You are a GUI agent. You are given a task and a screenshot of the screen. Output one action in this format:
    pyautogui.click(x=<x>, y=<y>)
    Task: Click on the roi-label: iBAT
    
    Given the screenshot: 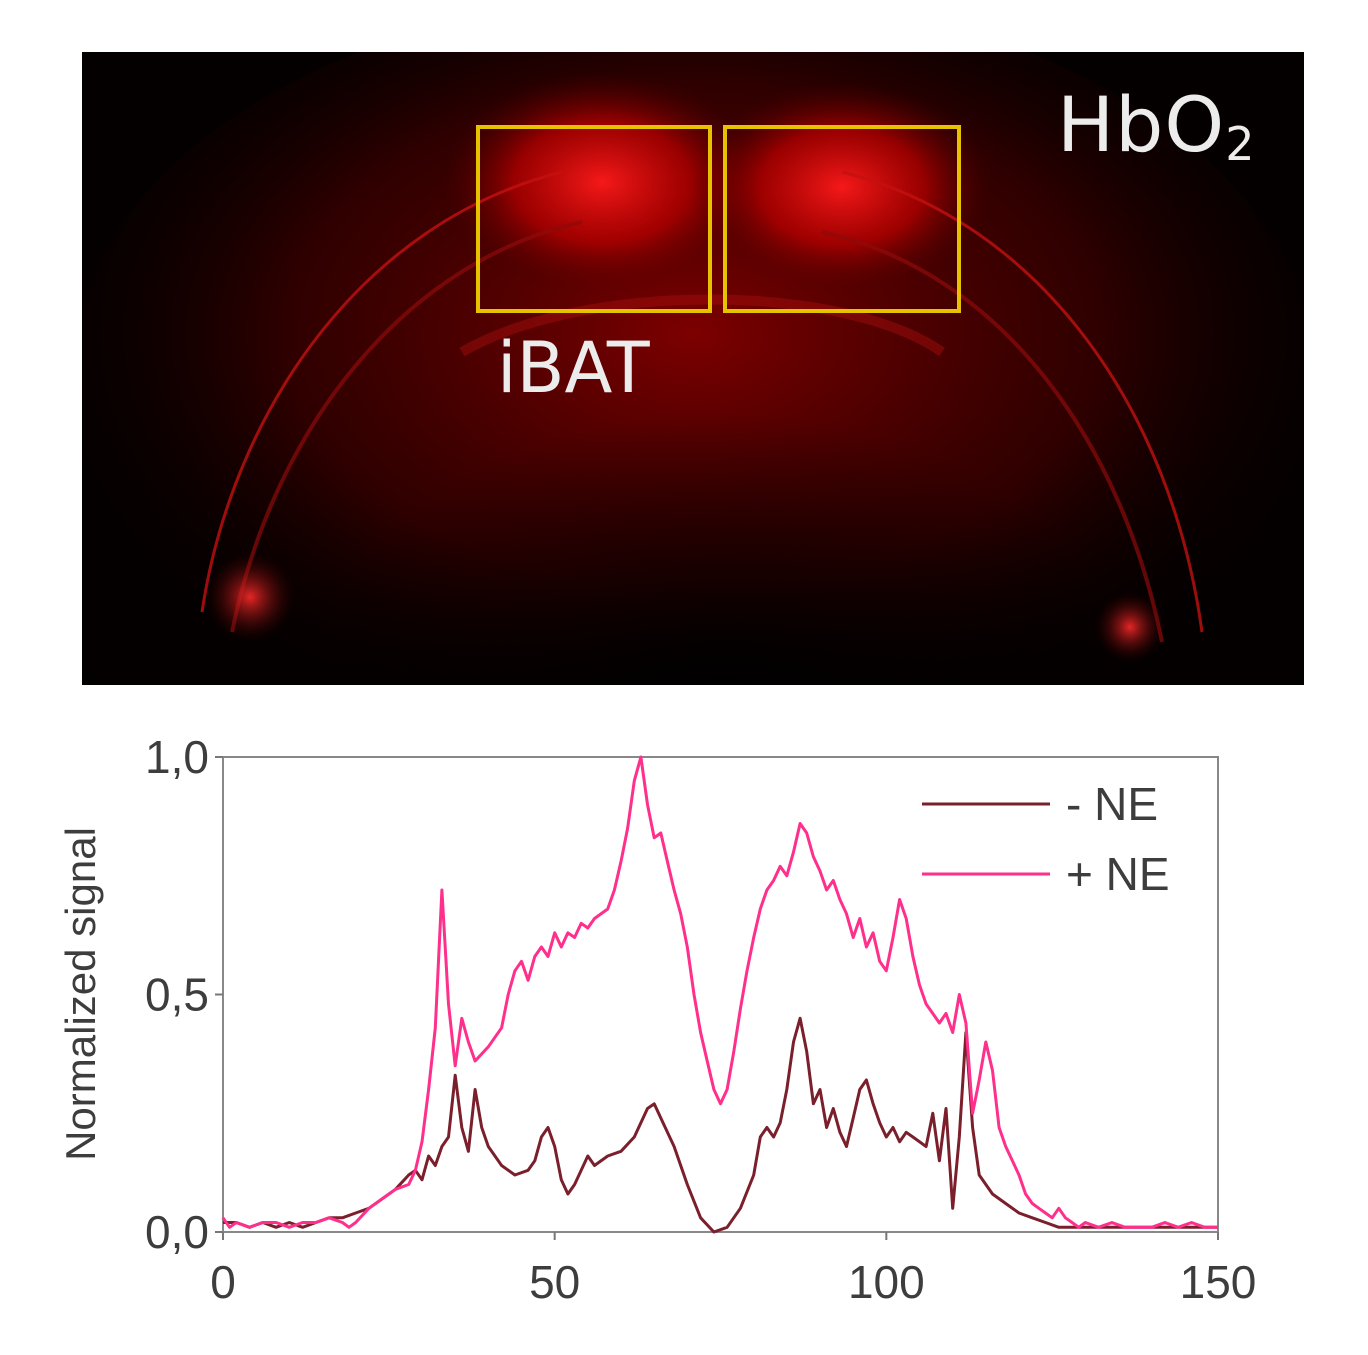 What is the action you would take?
    pyautogui.click(x=573, y=368)
    